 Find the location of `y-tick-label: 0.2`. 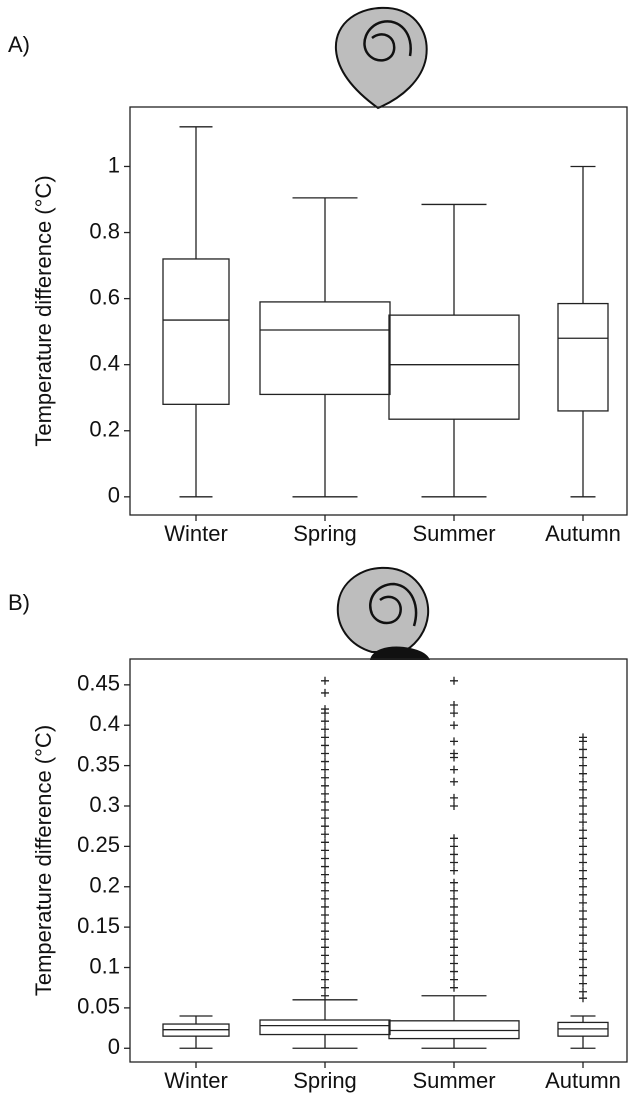

y-tick-label: 0.2 is located at coordinates (104, 429).